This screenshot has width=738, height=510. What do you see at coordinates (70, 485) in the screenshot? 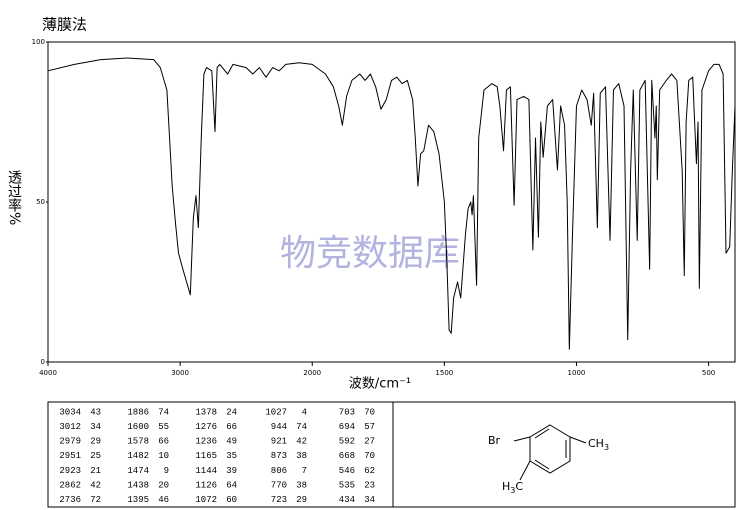
I see `peak-wavenumber: 2862` at bounding box center [70, 485].